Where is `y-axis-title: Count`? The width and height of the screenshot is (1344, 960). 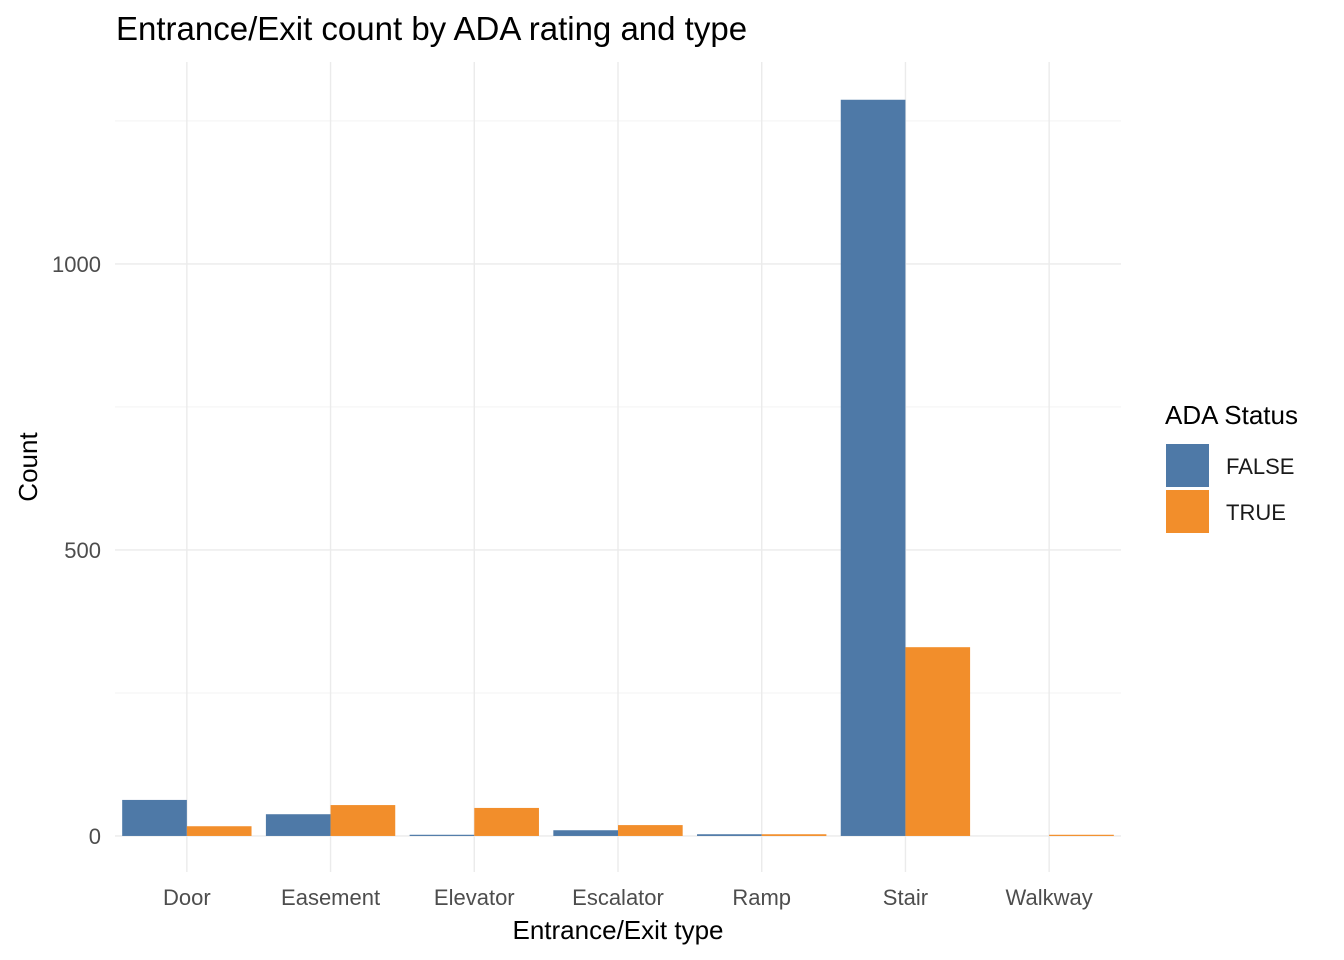 y-axis-title: Count is located at coordinates (28, 467).